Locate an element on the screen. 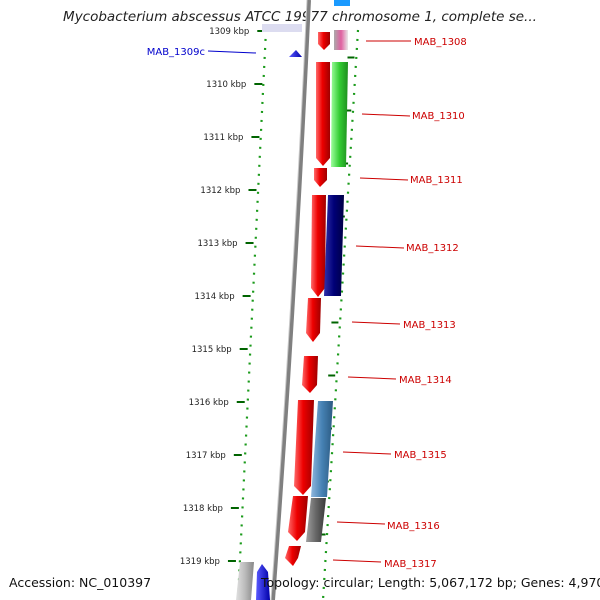  gene-label-mab-1309c: MAB_1309c is located at coordinates (202, 52).